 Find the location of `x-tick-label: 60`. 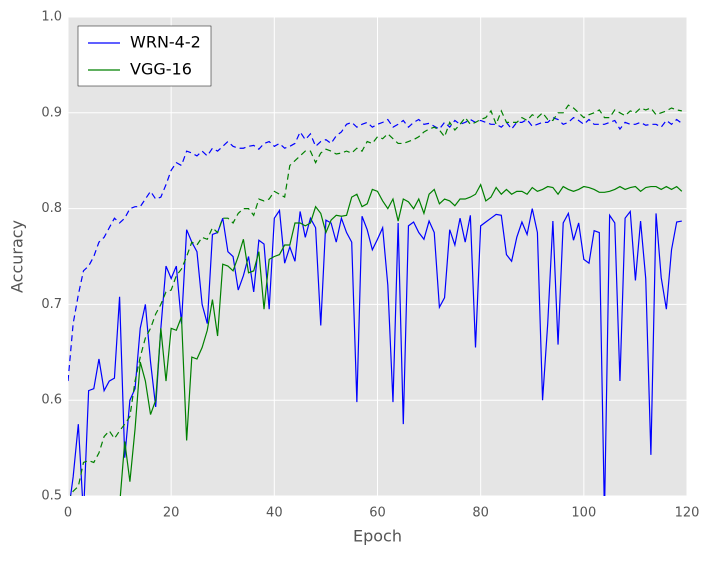

x-tick-label: 60 is located at coordinates (377, 513).